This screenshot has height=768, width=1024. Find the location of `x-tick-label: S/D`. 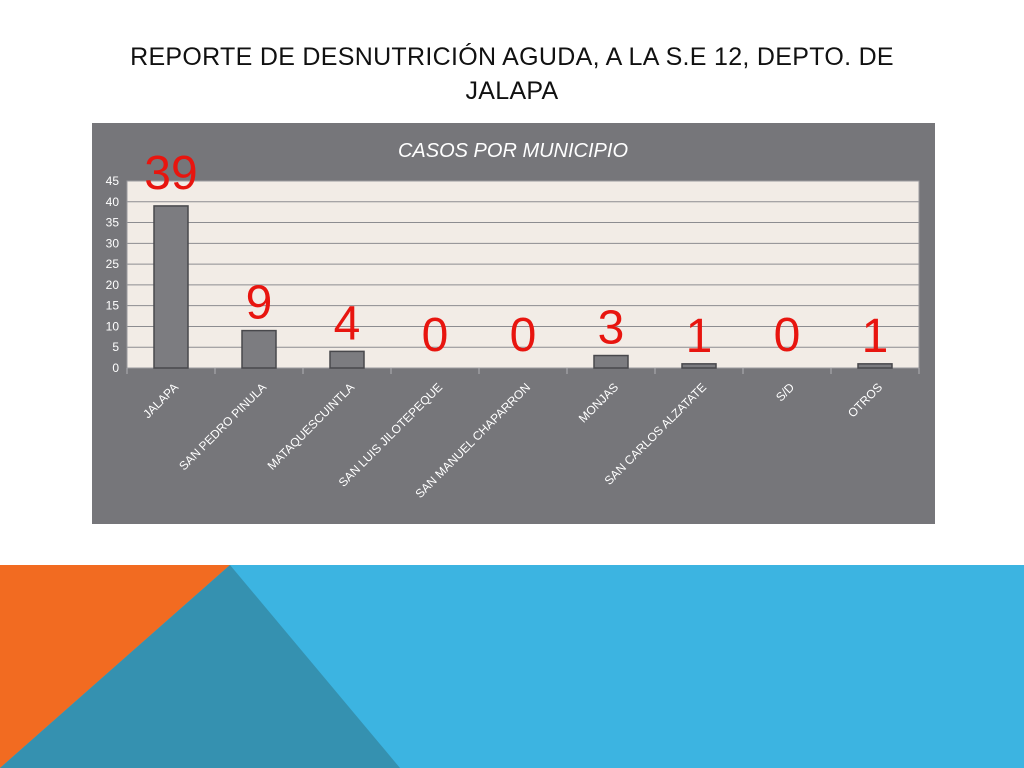

x-tick-label: S/D is located at coordinates (785, 392).